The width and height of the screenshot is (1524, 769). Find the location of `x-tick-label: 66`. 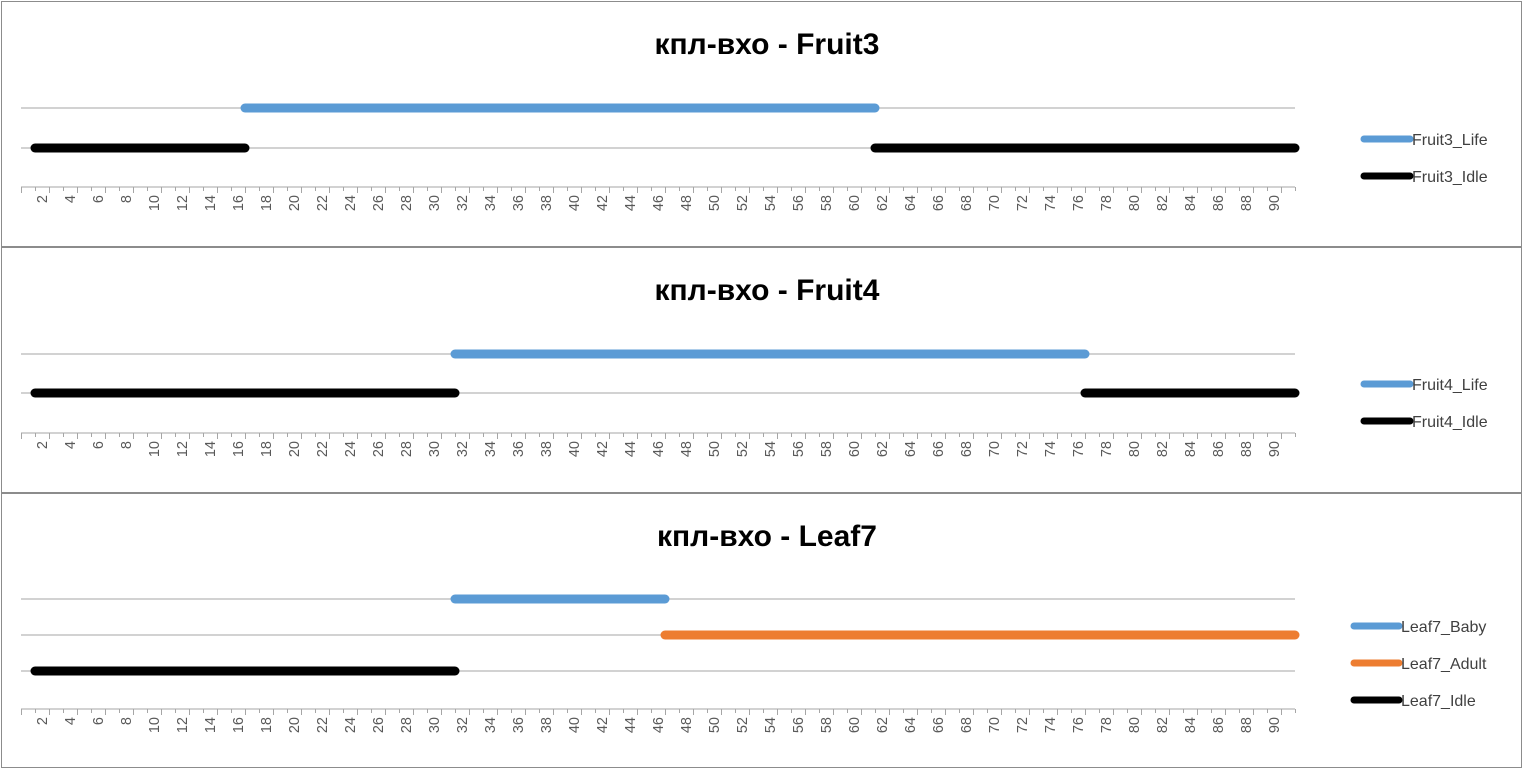

x-tick-label: 66 is located at coordinates (939, 725).